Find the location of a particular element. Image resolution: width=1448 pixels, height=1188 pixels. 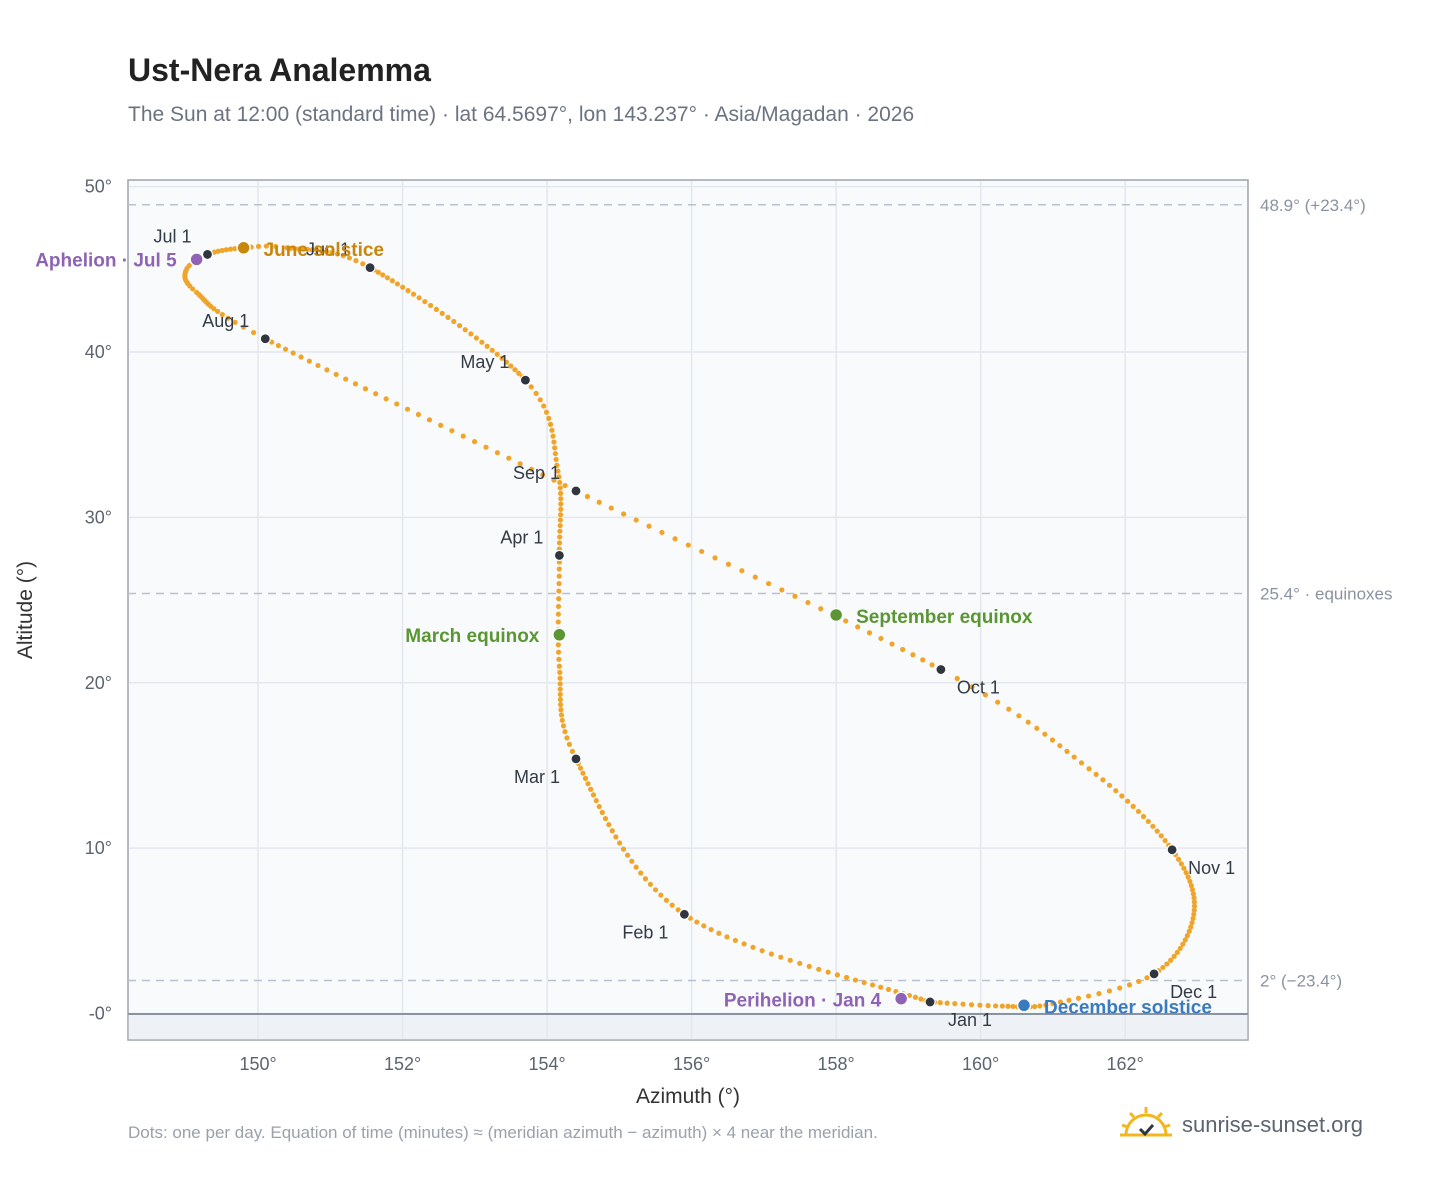

x-axis-ticks: 150° 152° 154° 156° 158° 160° 162° is located at coordinates (691, 1064).